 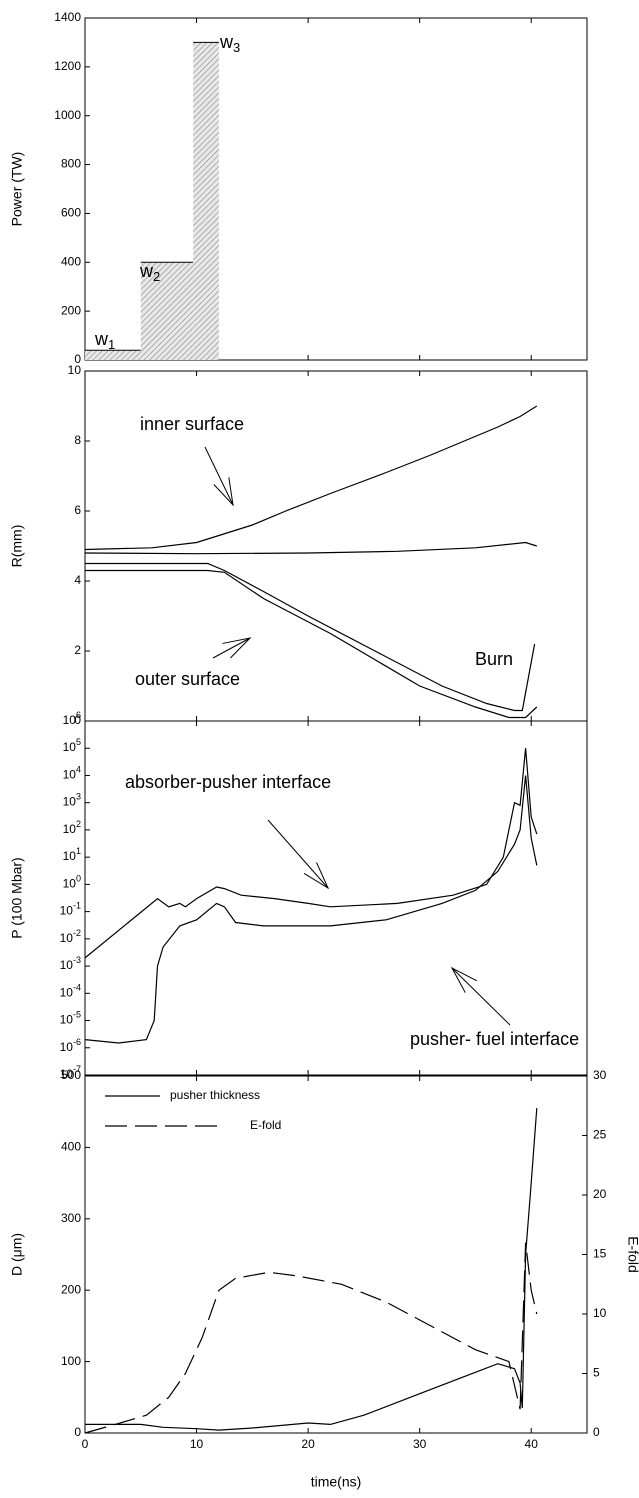 What do you see at coordinates (336, 1482) in the screenshot?
I see `x-axis-label: time(ns)` at bounding box center [336, 1482].